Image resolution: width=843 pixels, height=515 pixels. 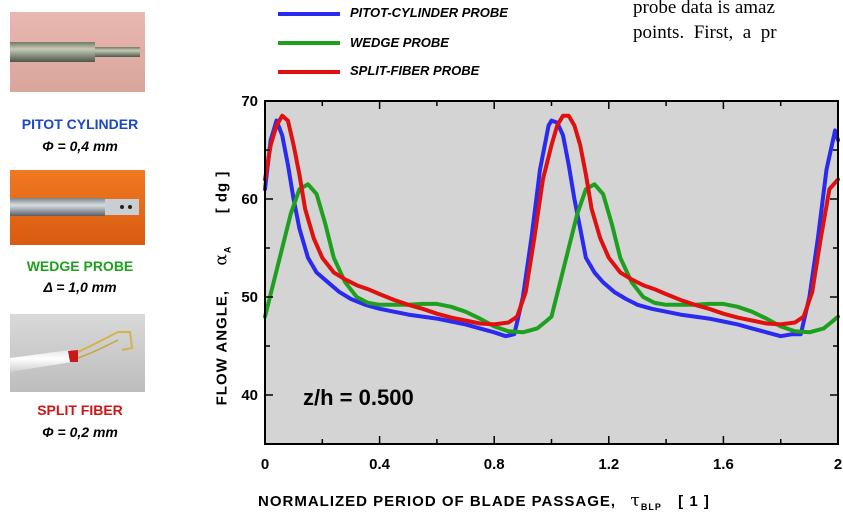 I want to click on x-tick-label: 0, so click(x=265, y=464).